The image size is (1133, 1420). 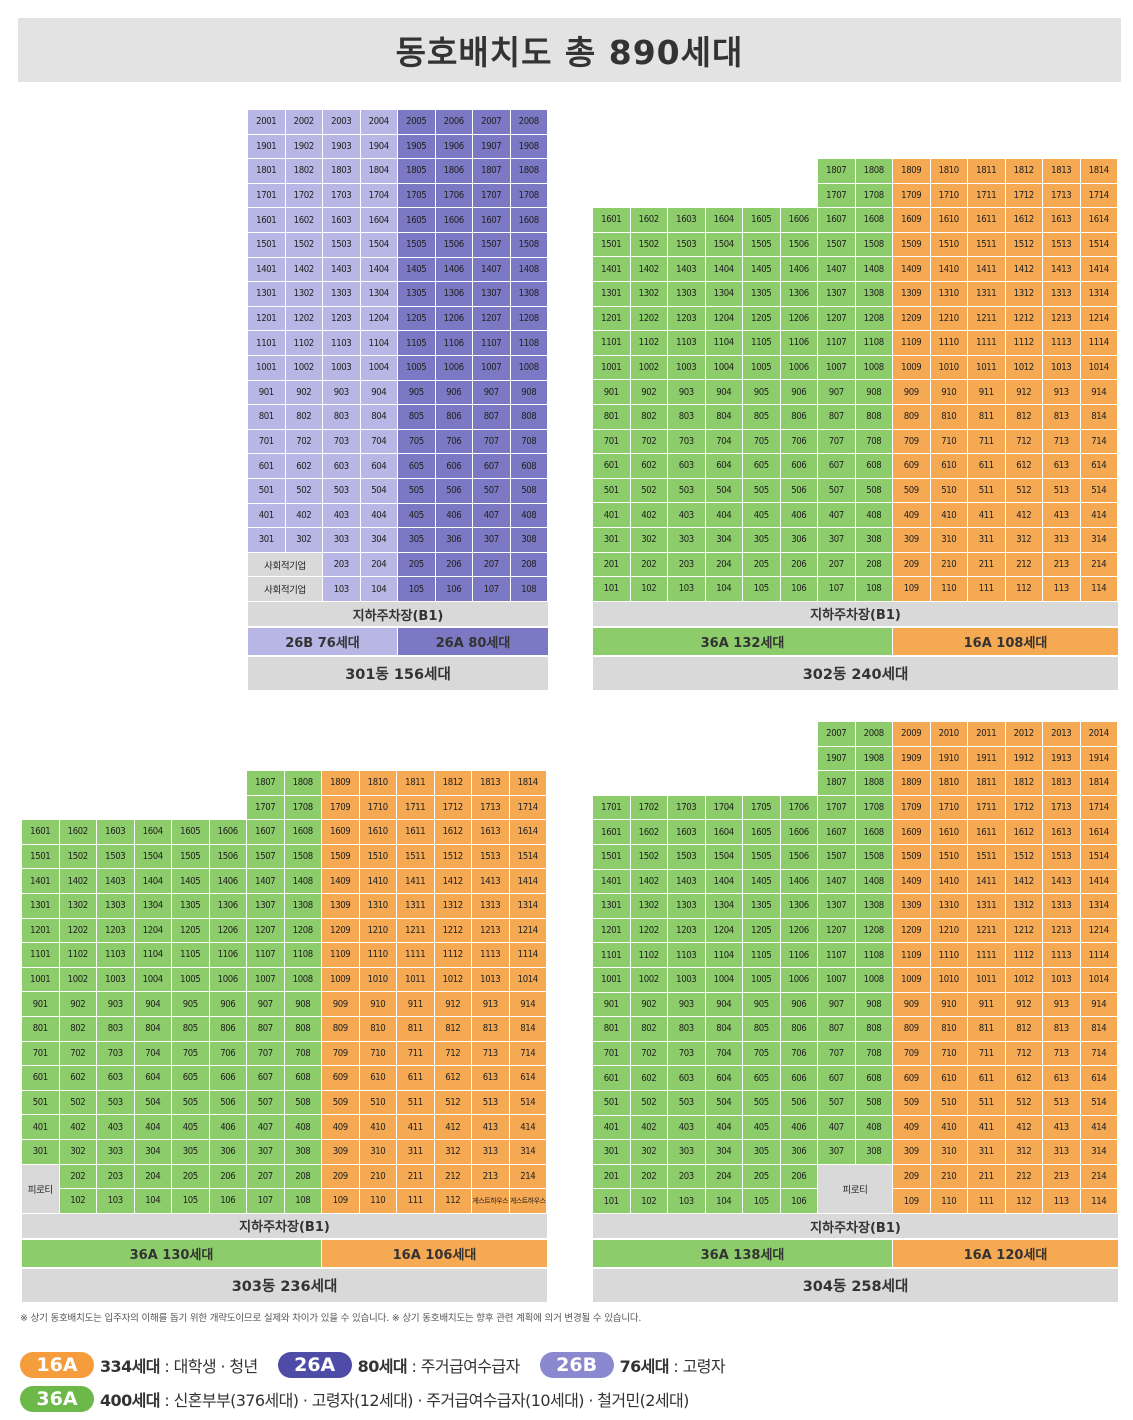 What do you see at coordinates (986, 1201) in the screenshot?
I see `unit-cell: 111` at bounding box center [986, 1201].